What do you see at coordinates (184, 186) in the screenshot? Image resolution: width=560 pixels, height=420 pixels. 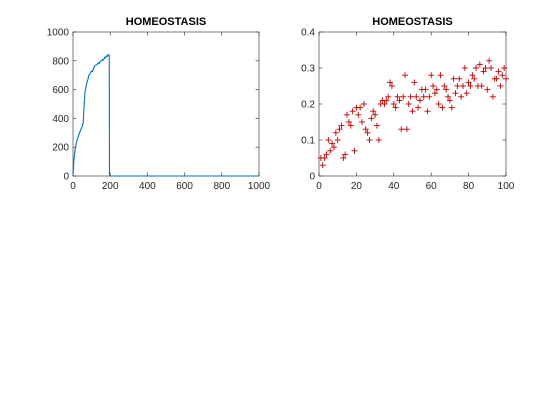 I see `left-x-tick-label: 600` at bounding box center [184, 186].